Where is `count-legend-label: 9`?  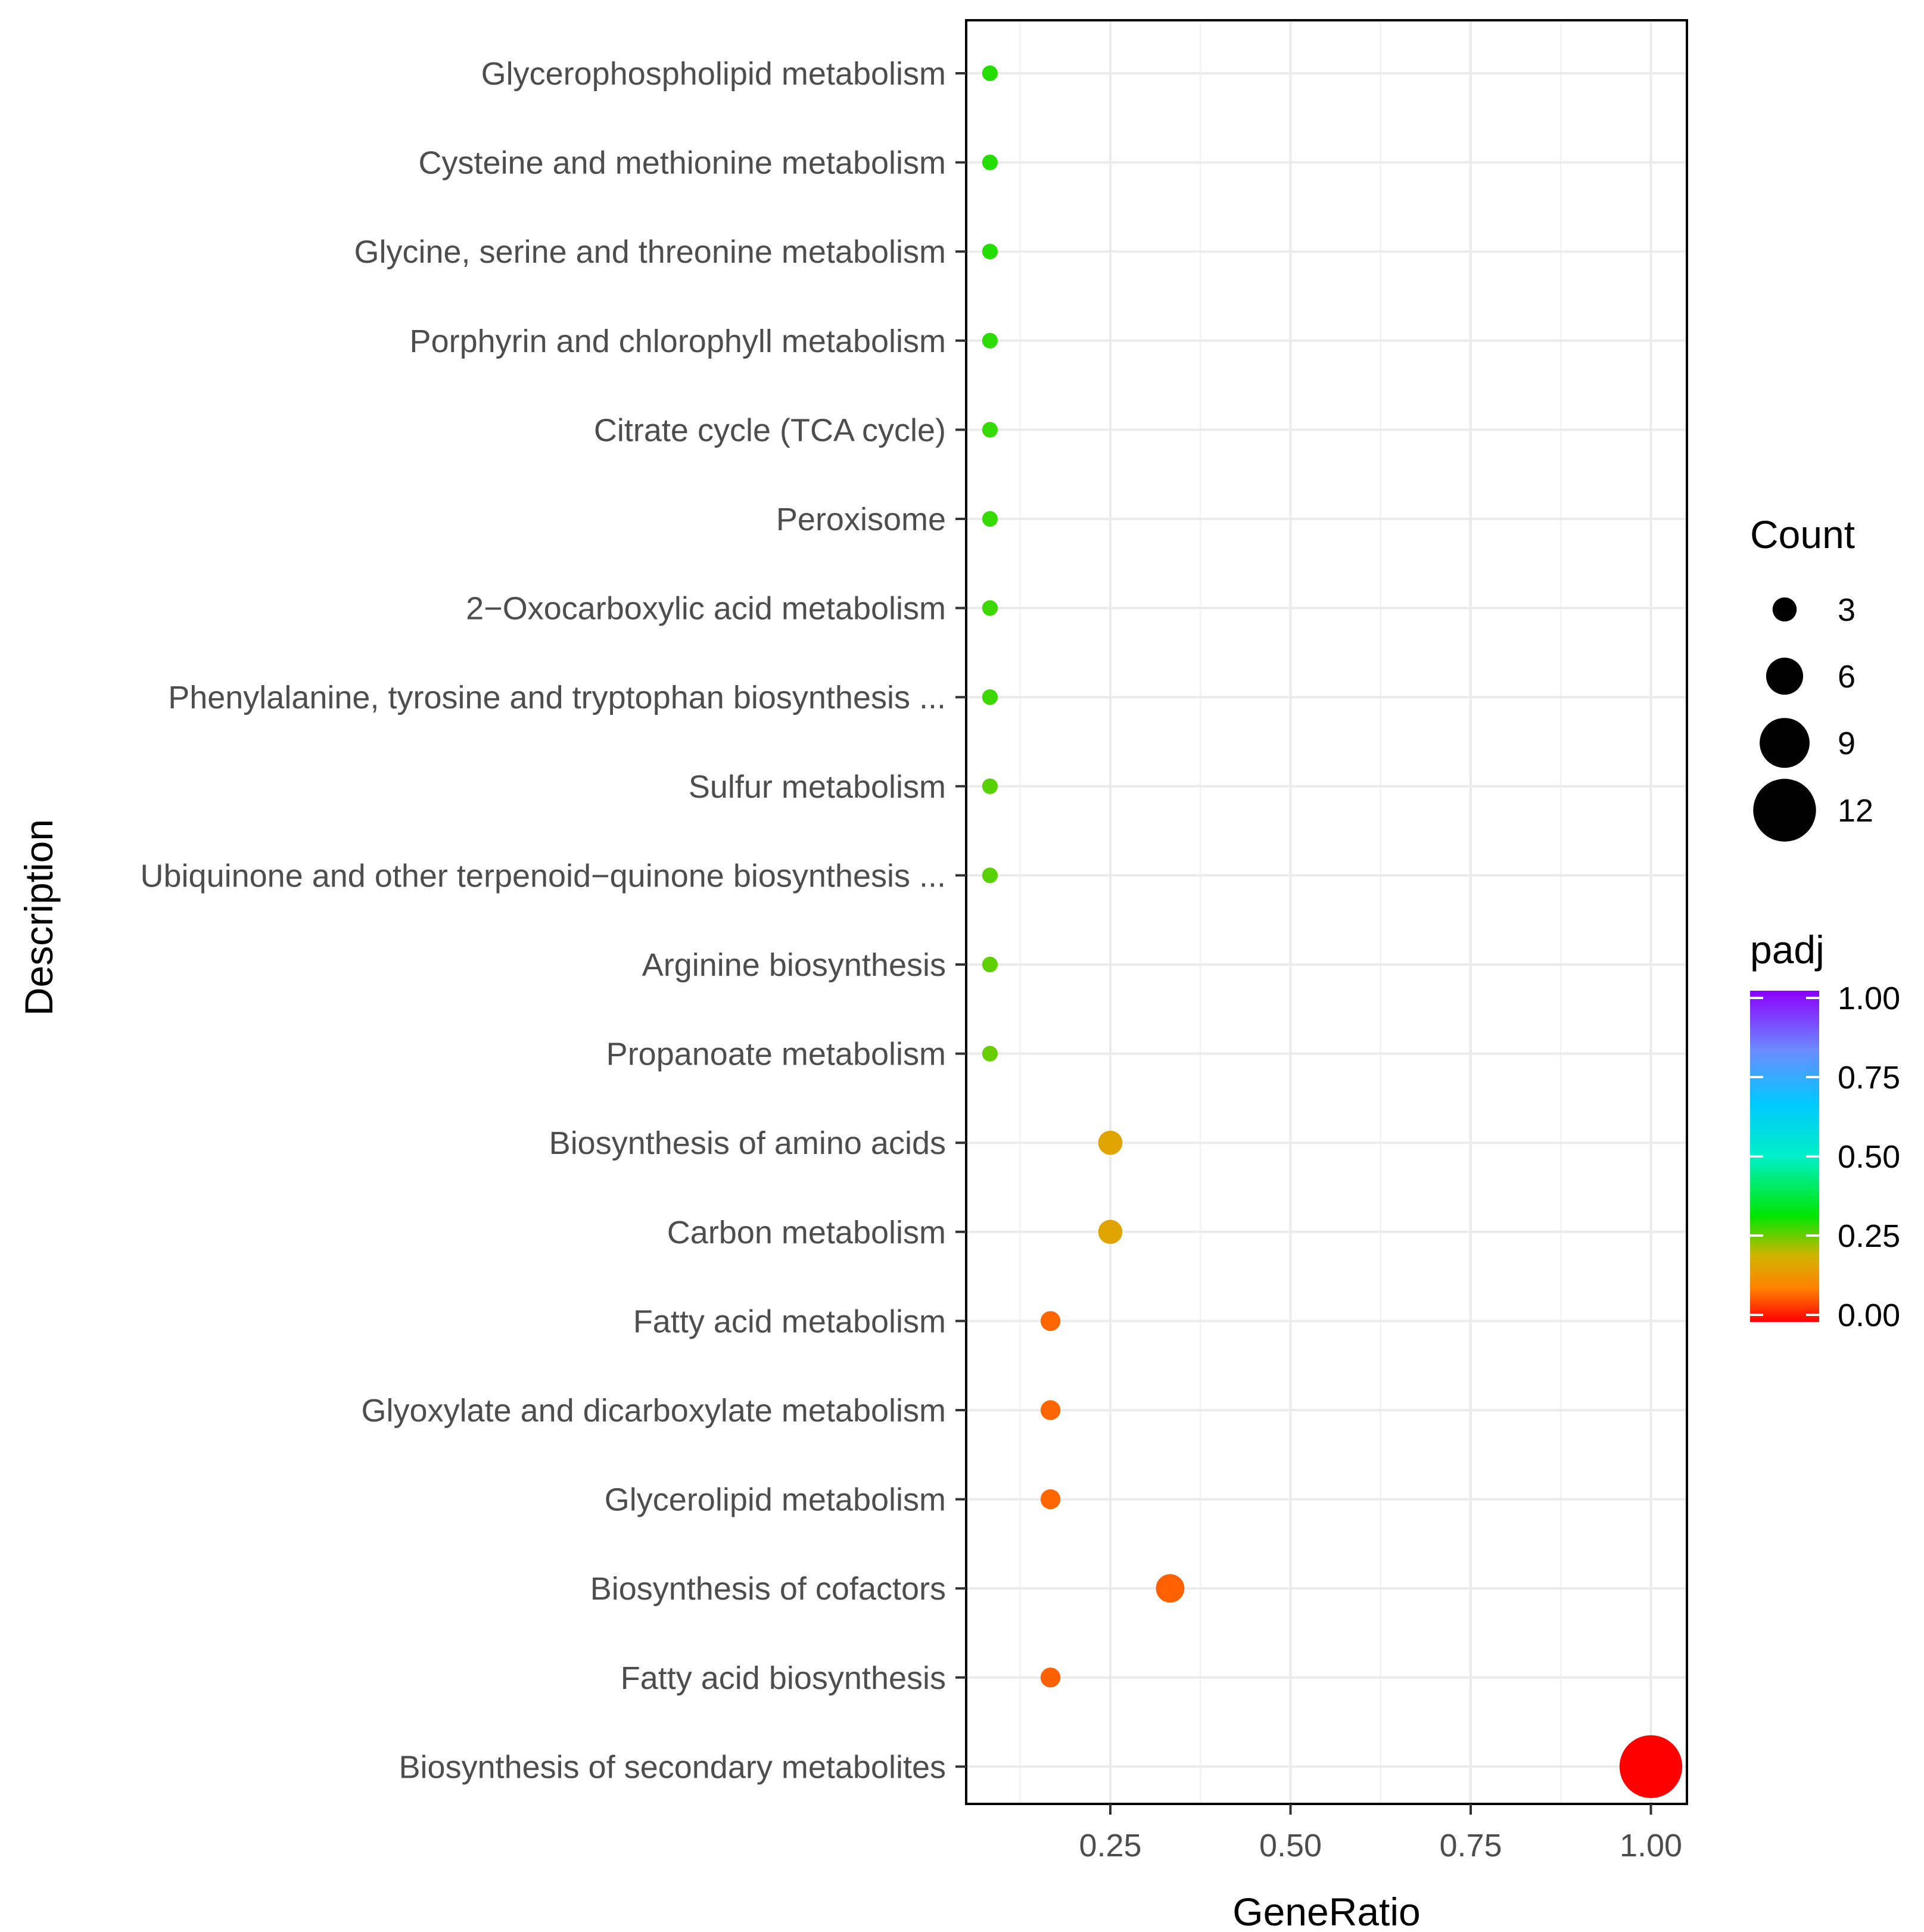 count-legend-label: 9 is located at coordinates (1846, 743).